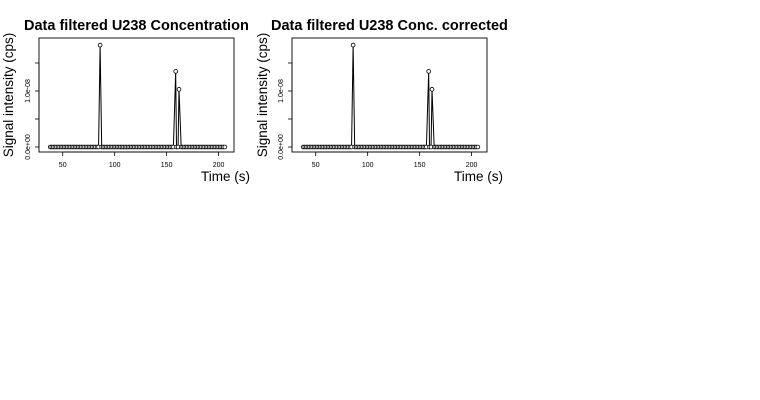 The height and width of the screenshot is (400, 760). What do you see at coordinates (281, 91) in the screenshot?
I see `chart-2-y-tick-label: 1.0e-08` at bounding box center [281, 91].